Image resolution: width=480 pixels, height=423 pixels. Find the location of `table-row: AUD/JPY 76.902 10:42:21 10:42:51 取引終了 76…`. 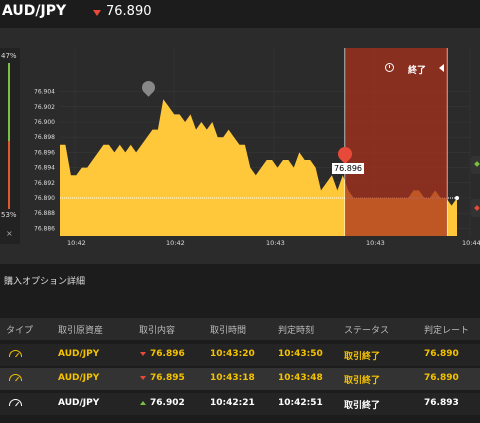

table-row: AUD/JPY 76.902 10:42:21 10:42:51 取引終了 76… is located at coordinates (240, 404).